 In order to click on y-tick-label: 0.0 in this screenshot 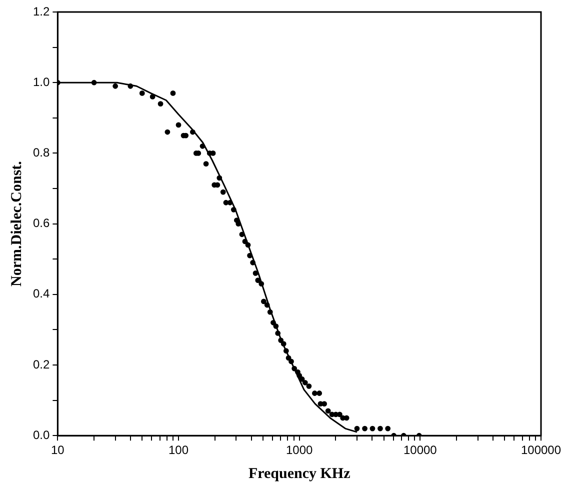, I will do `click(41, 435)`.